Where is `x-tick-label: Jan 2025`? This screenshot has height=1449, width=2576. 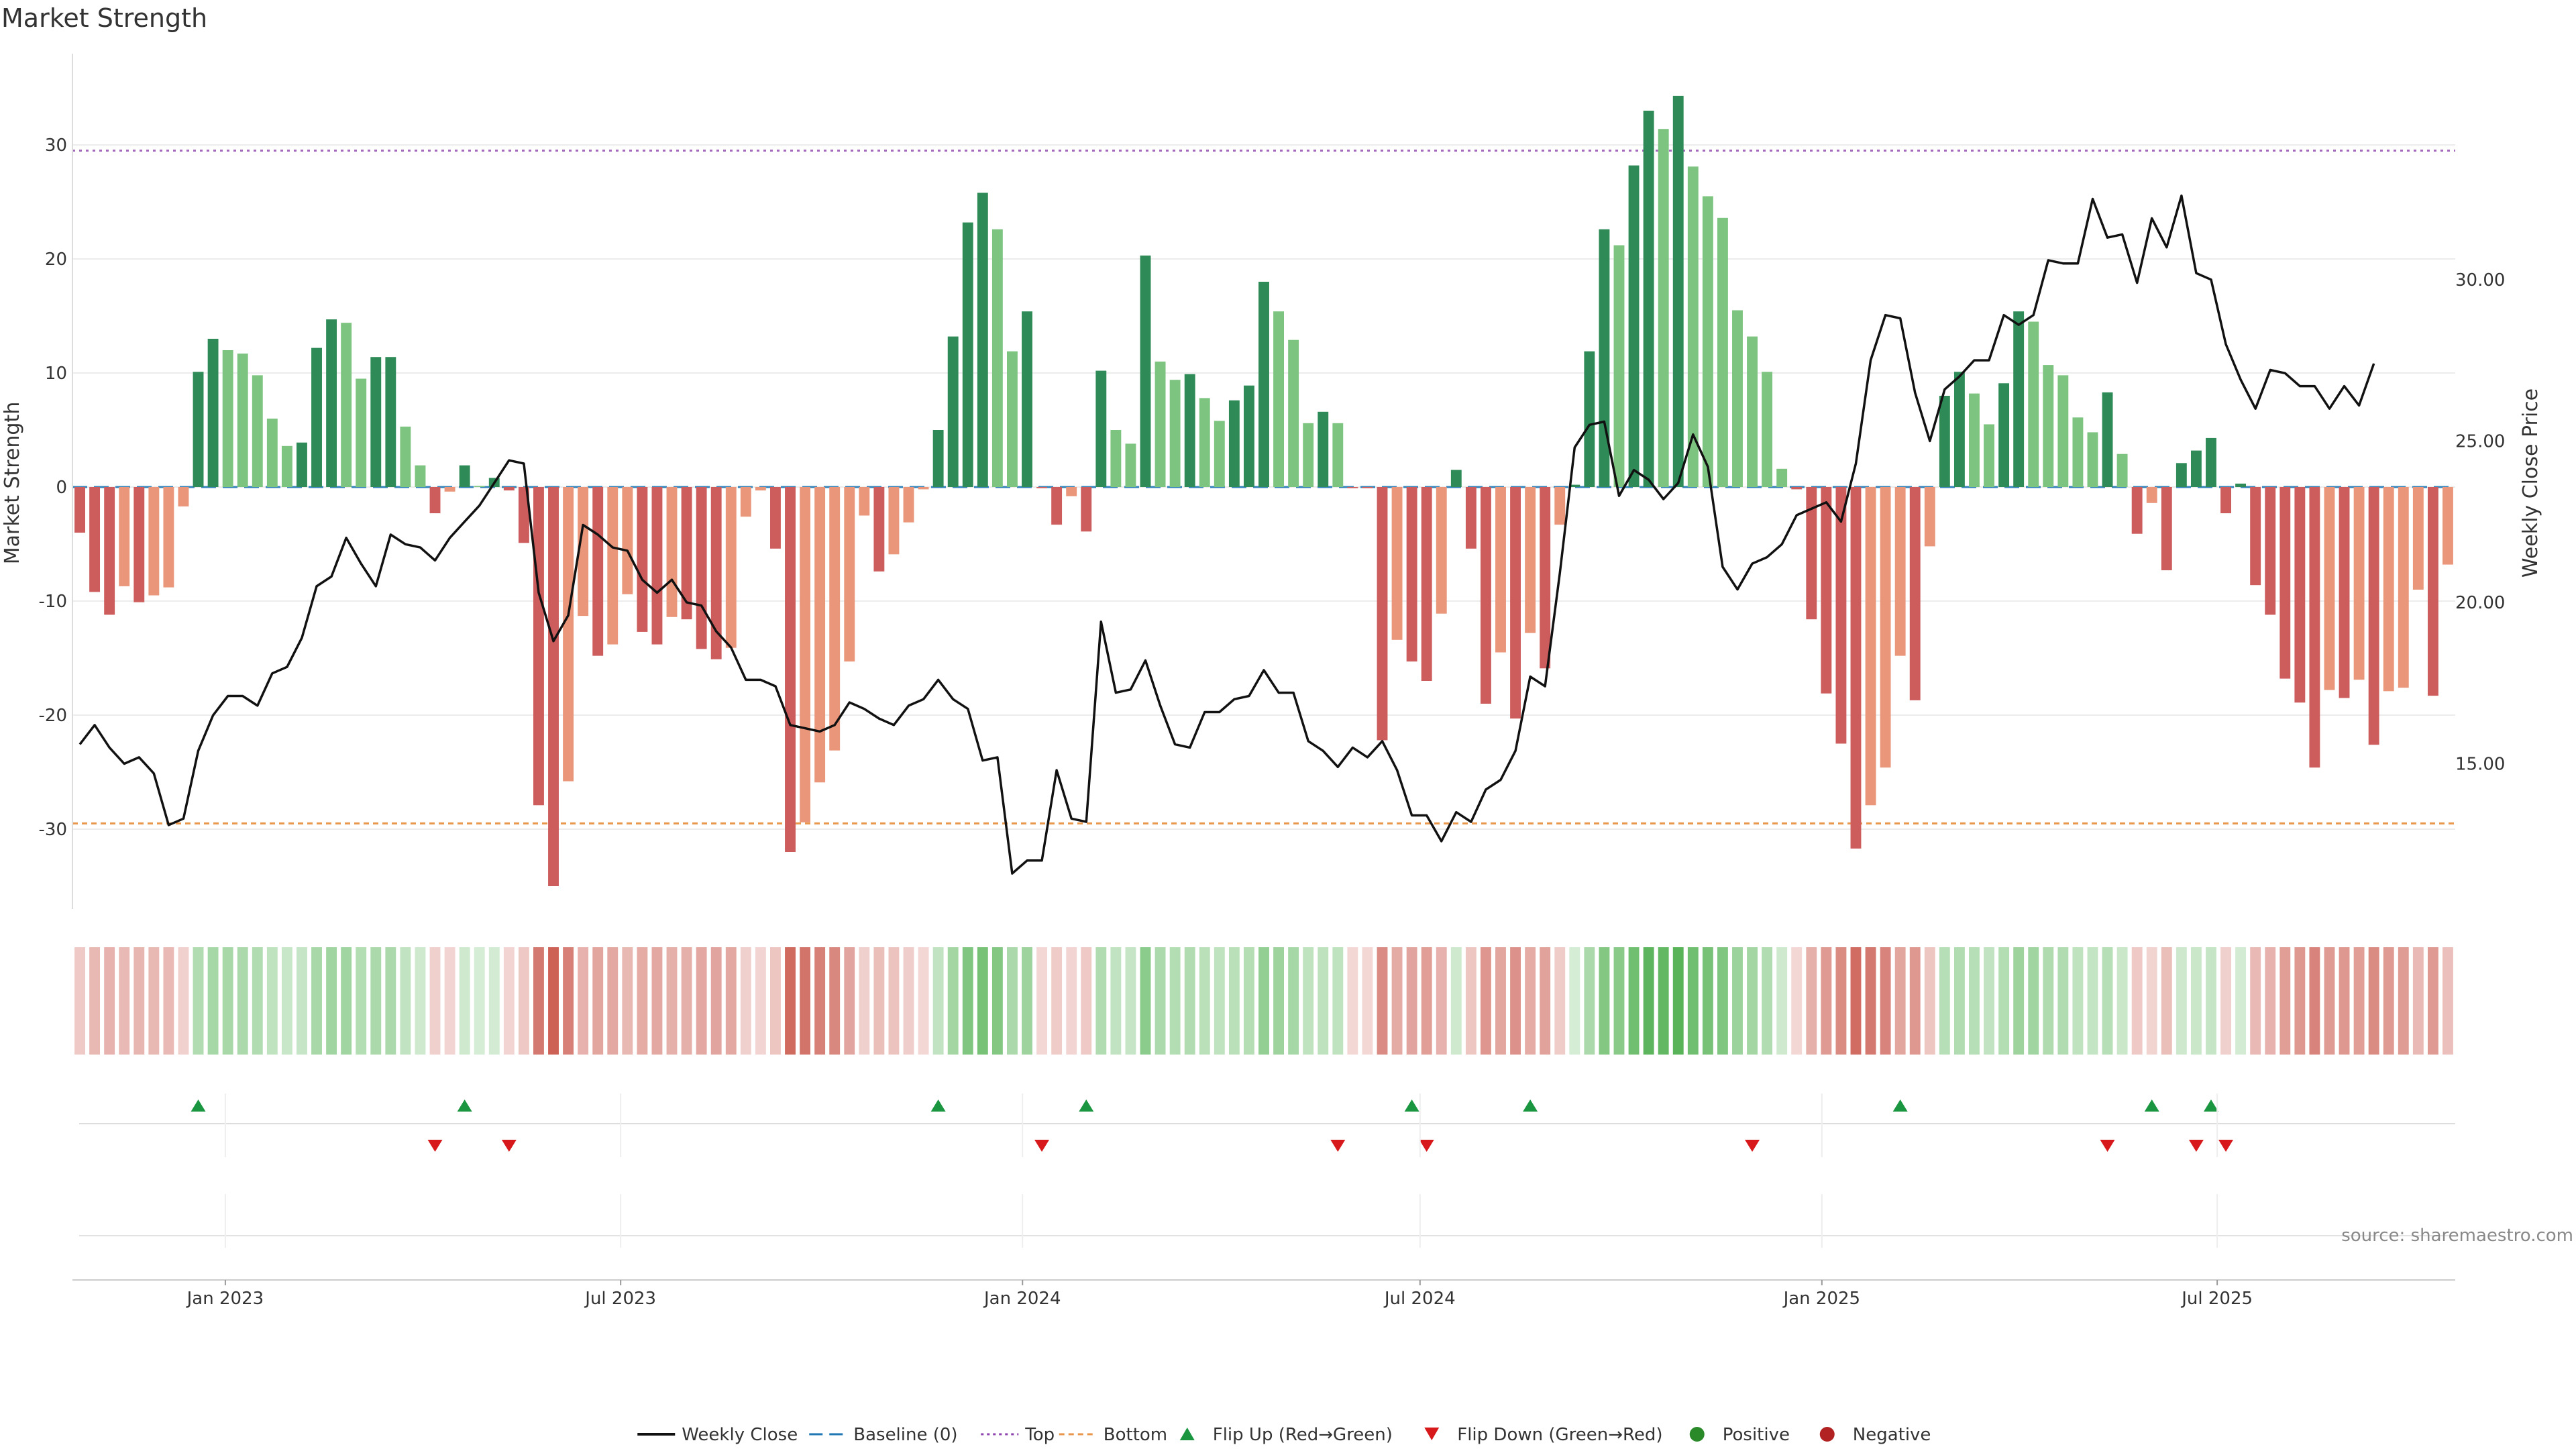 x-tick-label: Jan 2025 is located at coordinates (1821, 1299).